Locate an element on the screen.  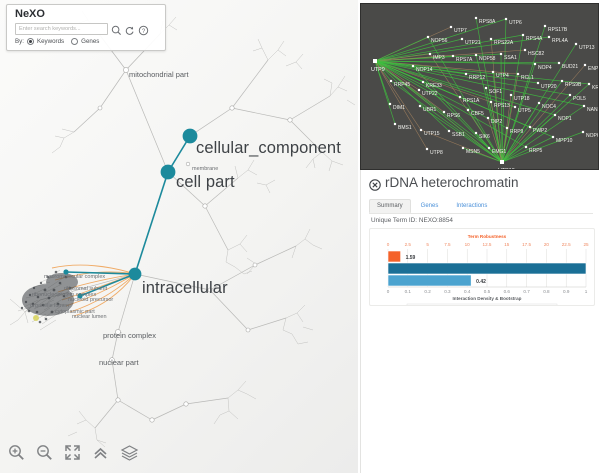
radio-keywords is located at coordinates (30, 41).